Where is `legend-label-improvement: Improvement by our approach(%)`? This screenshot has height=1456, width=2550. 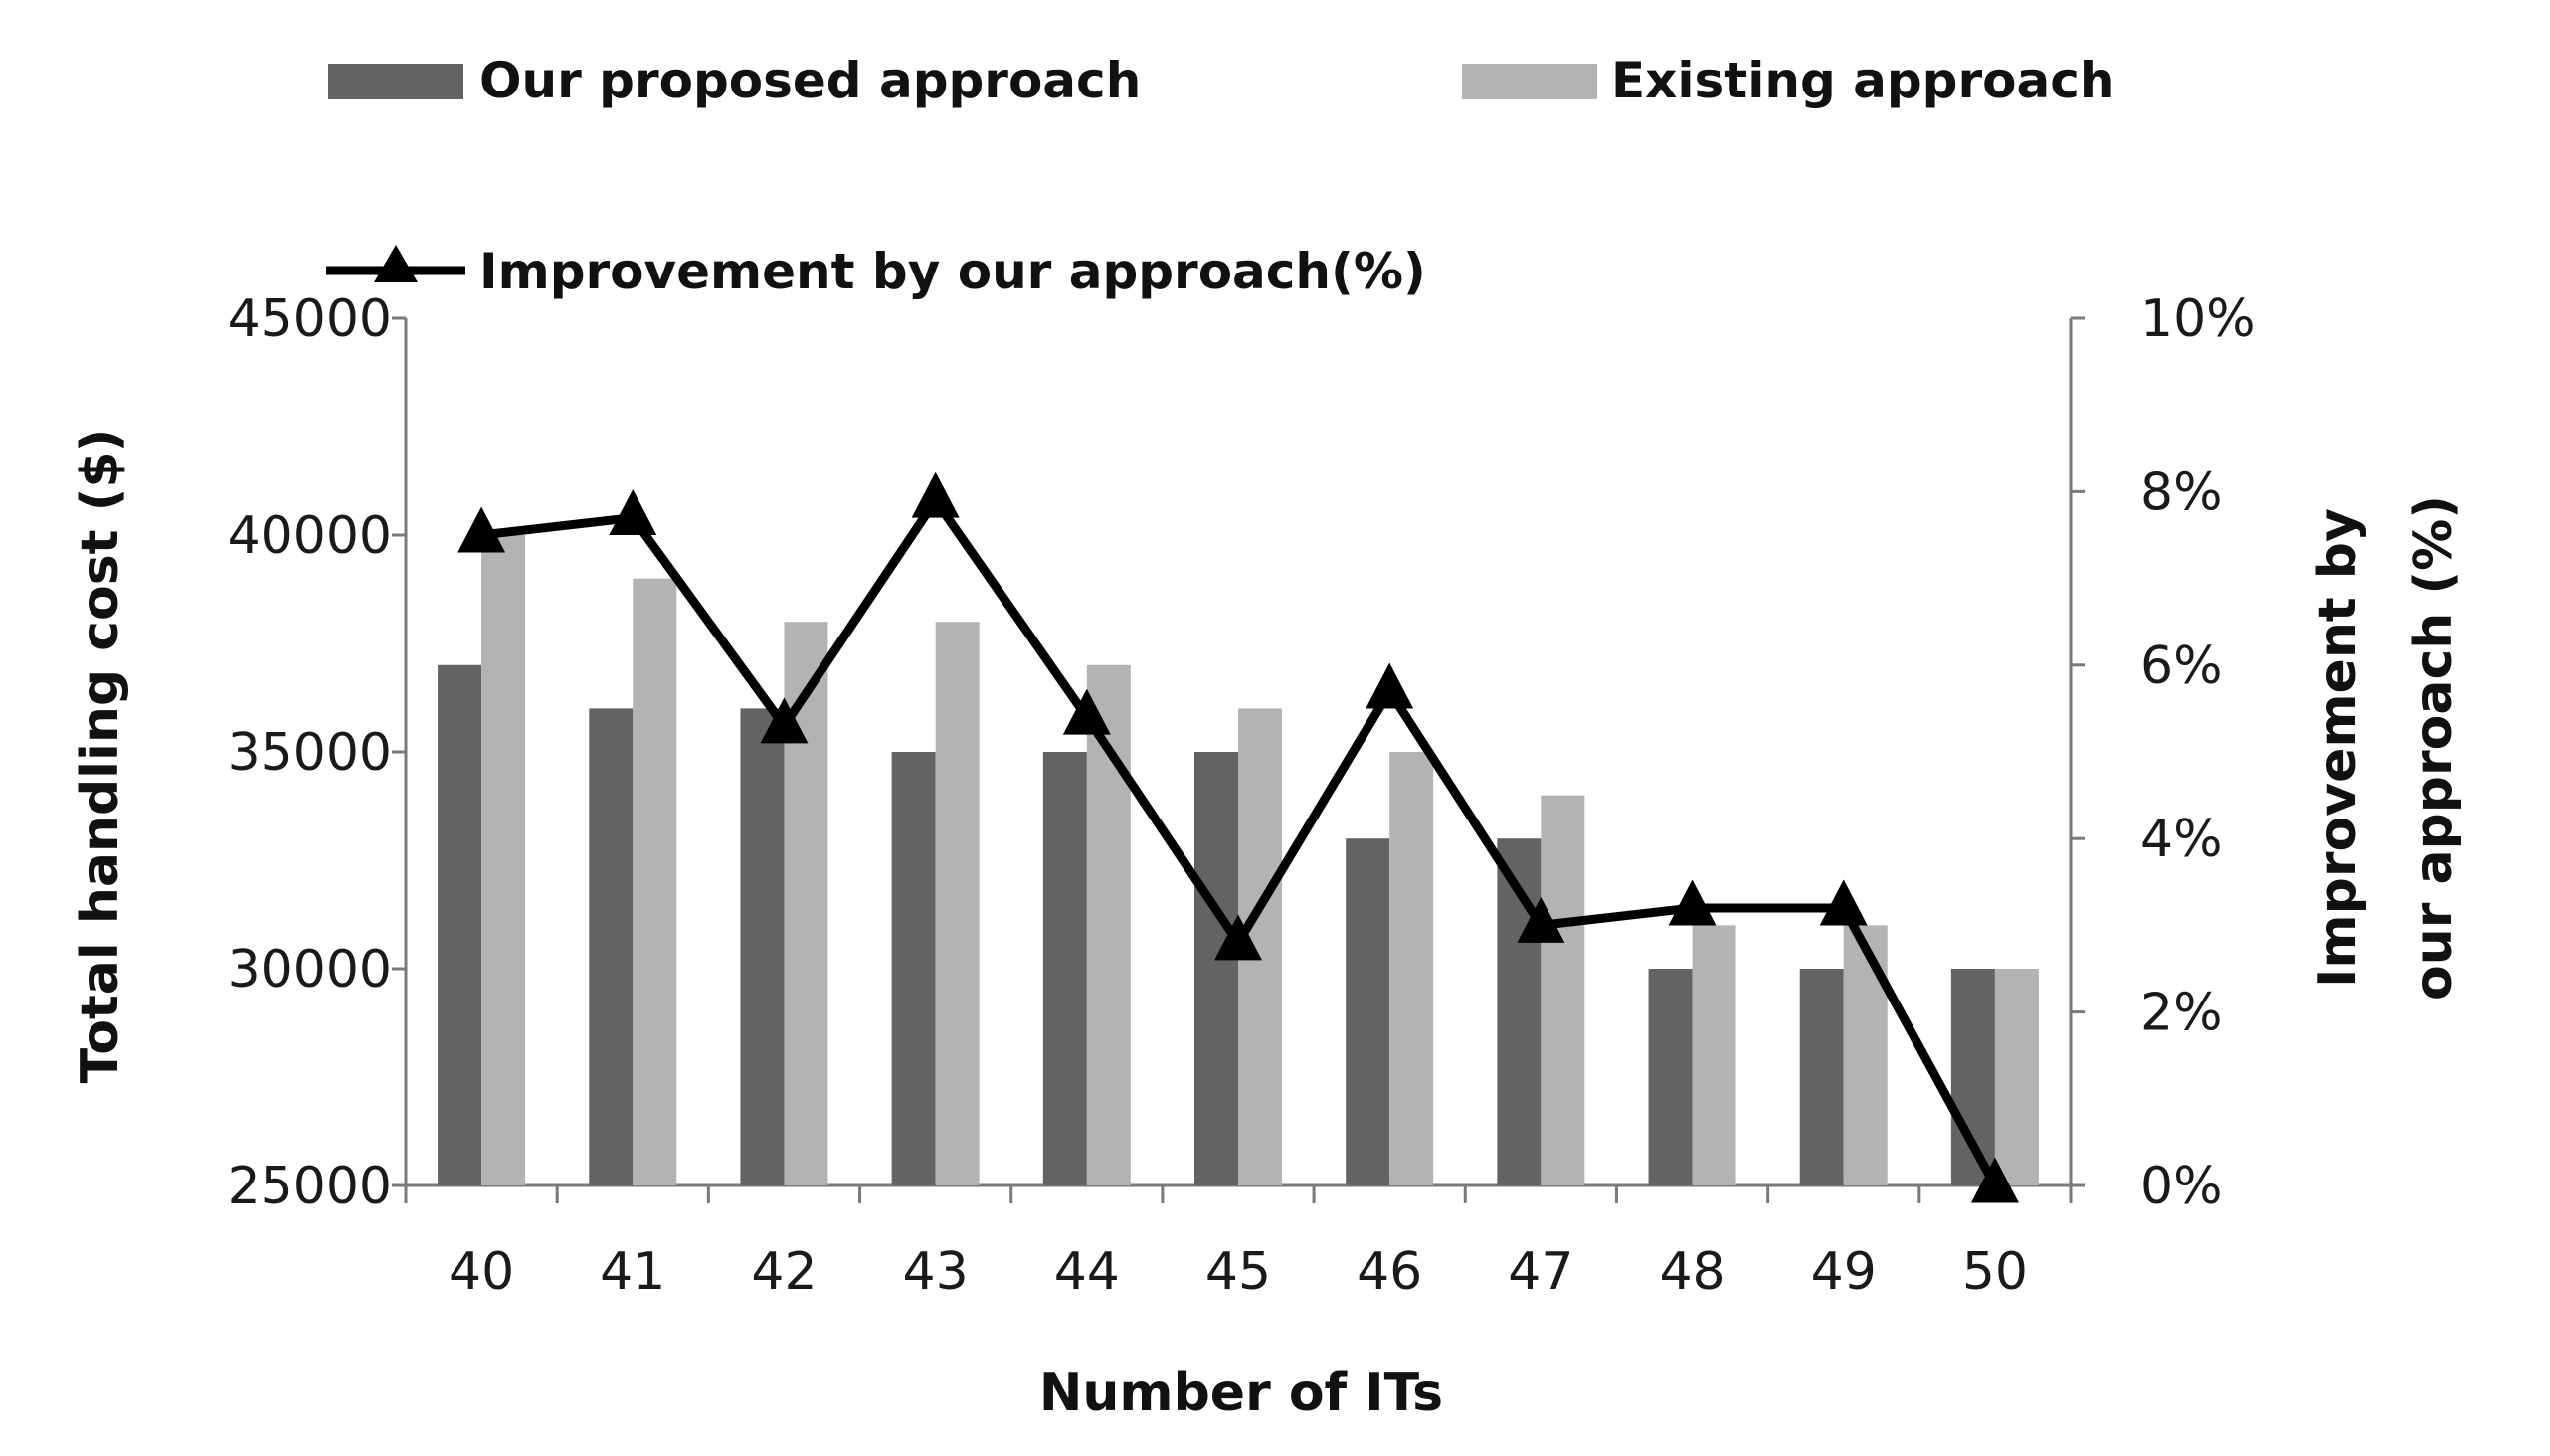 legend-label-improvement: Improvement by our approach(%) is located at coordinates (952, 271).